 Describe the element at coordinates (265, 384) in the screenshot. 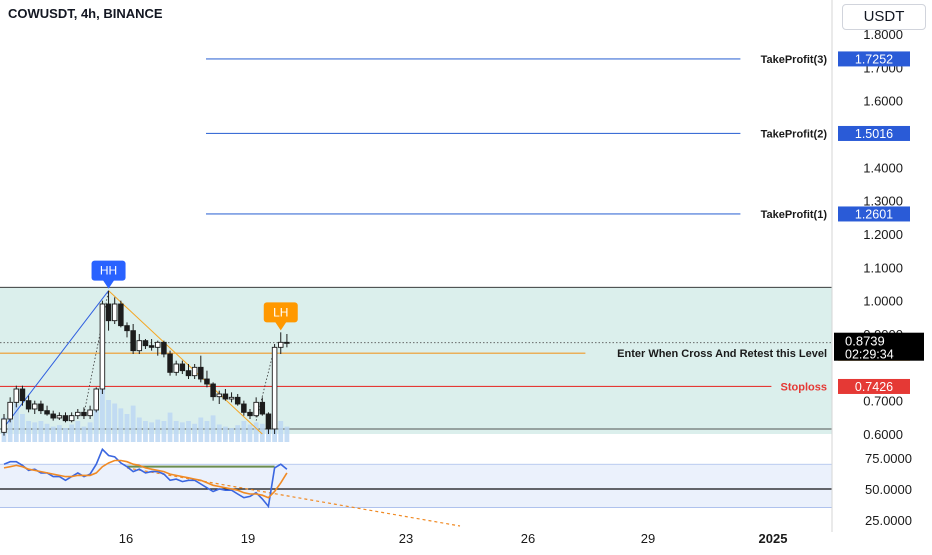

I see `dotted-helper-line` at that location.